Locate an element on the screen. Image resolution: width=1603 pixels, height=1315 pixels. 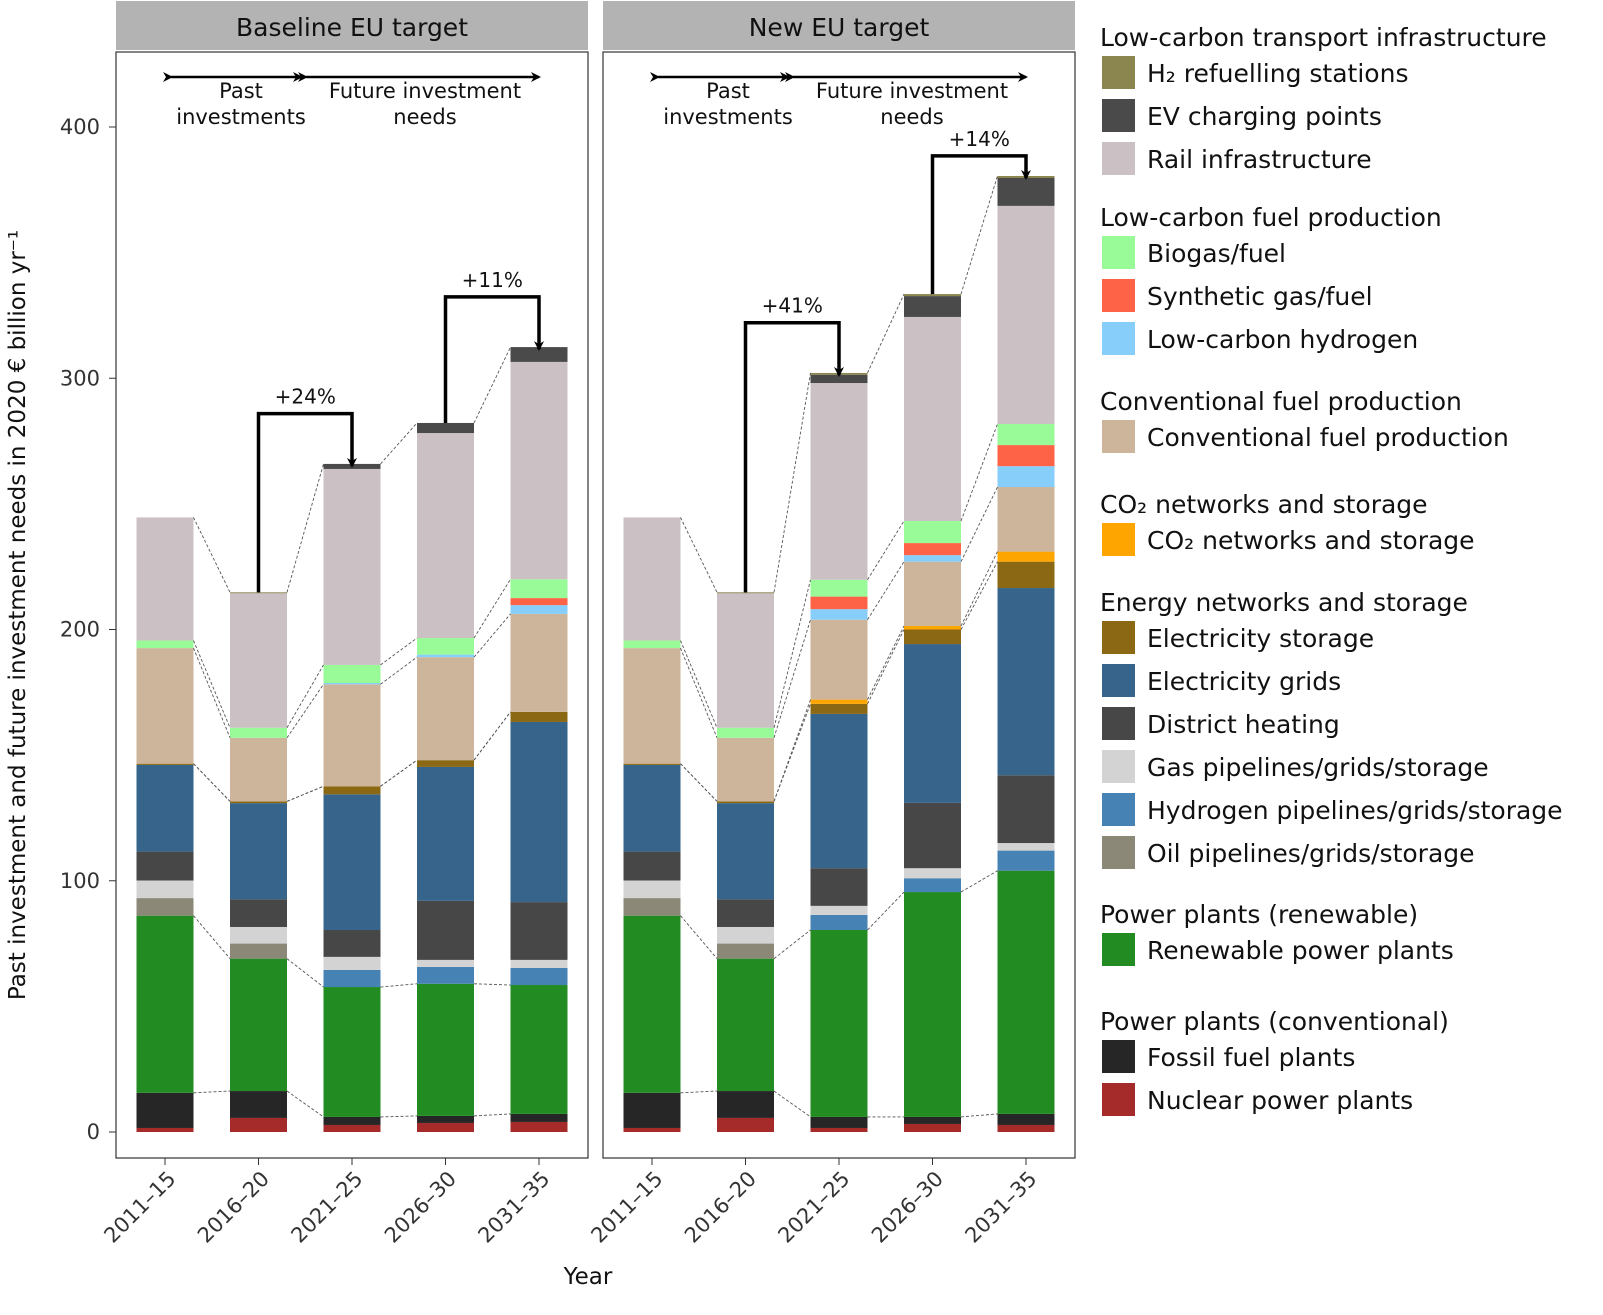
bar-segment-gas-pipe is located at coordinates (445, 963).